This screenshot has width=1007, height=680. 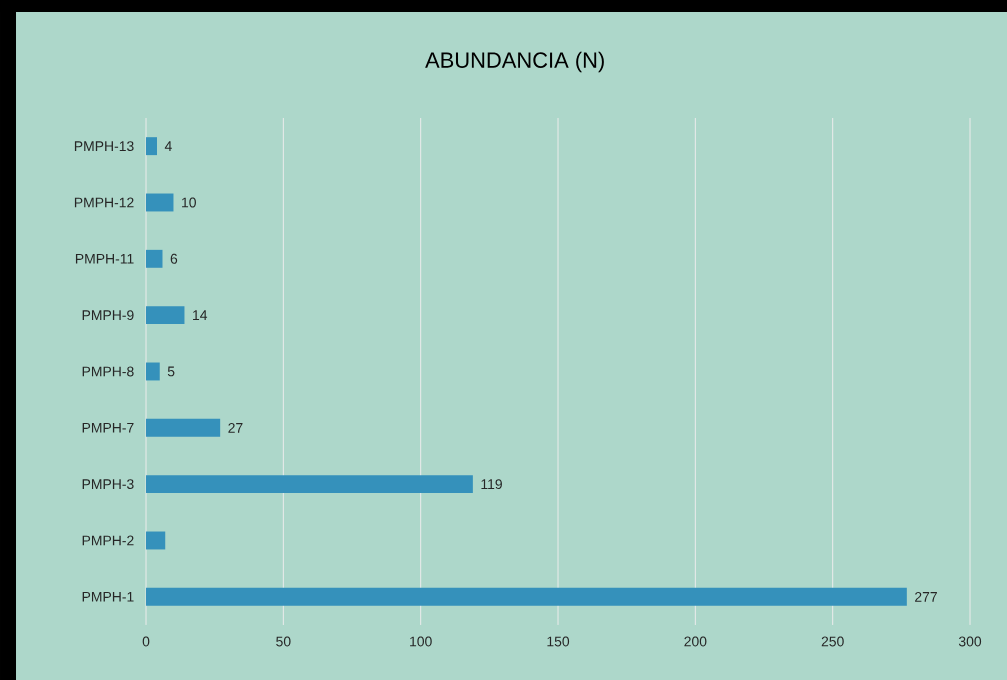 I want to click on y-tick-label: PMPH-13, so click(x=104, y=146).